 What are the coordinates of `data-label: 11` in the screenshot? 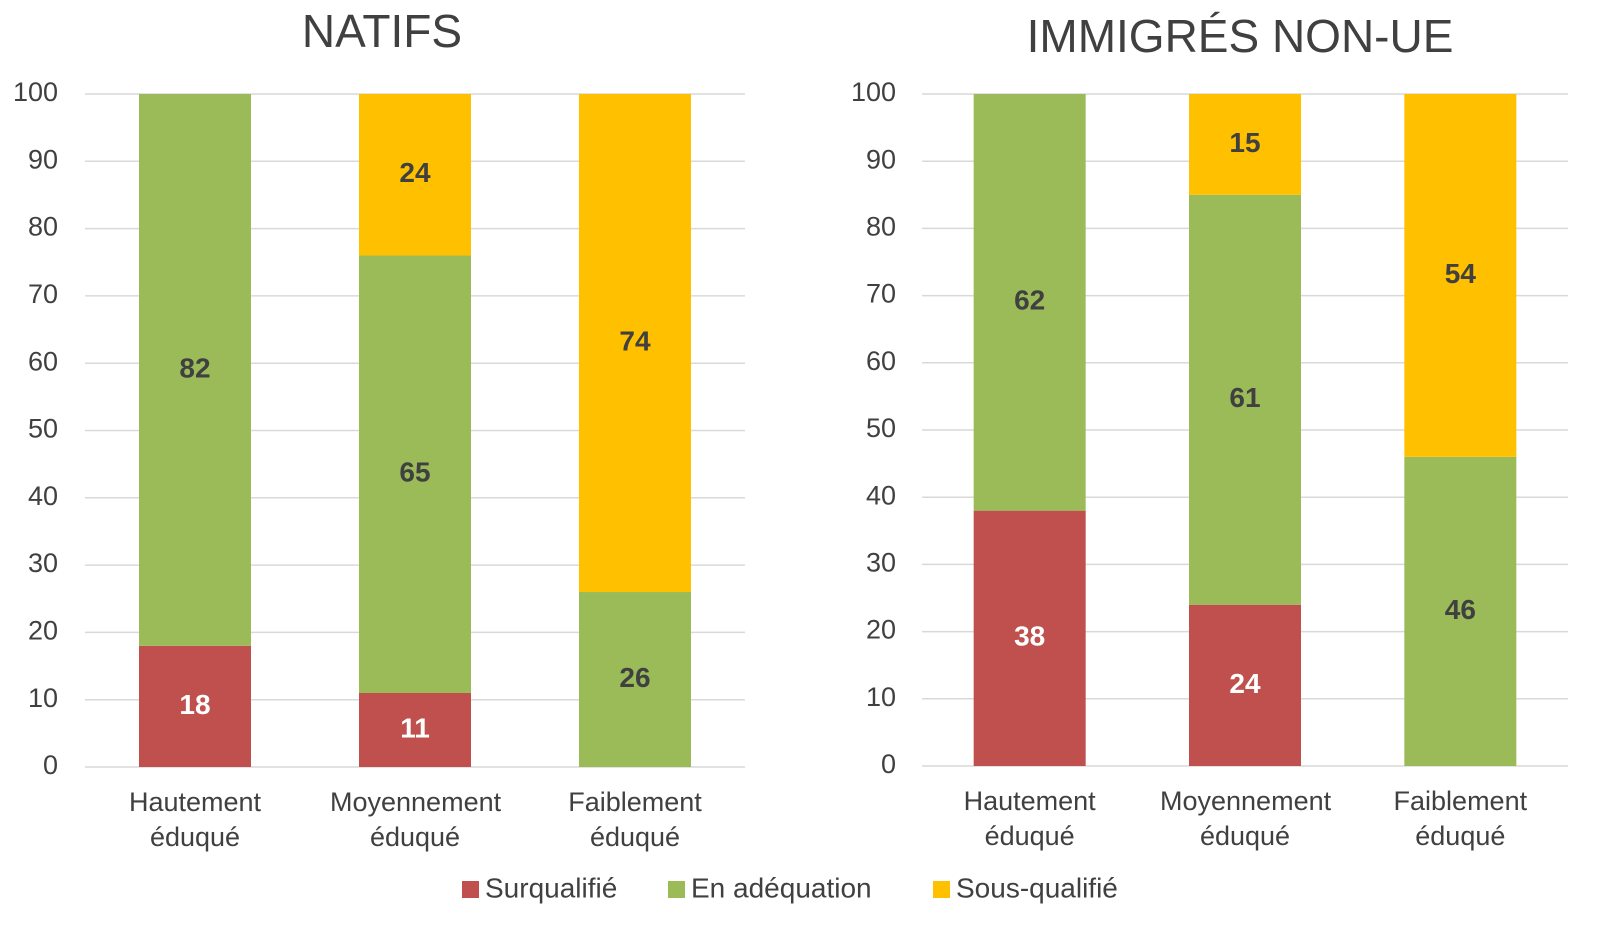 It's located at (415, 727).